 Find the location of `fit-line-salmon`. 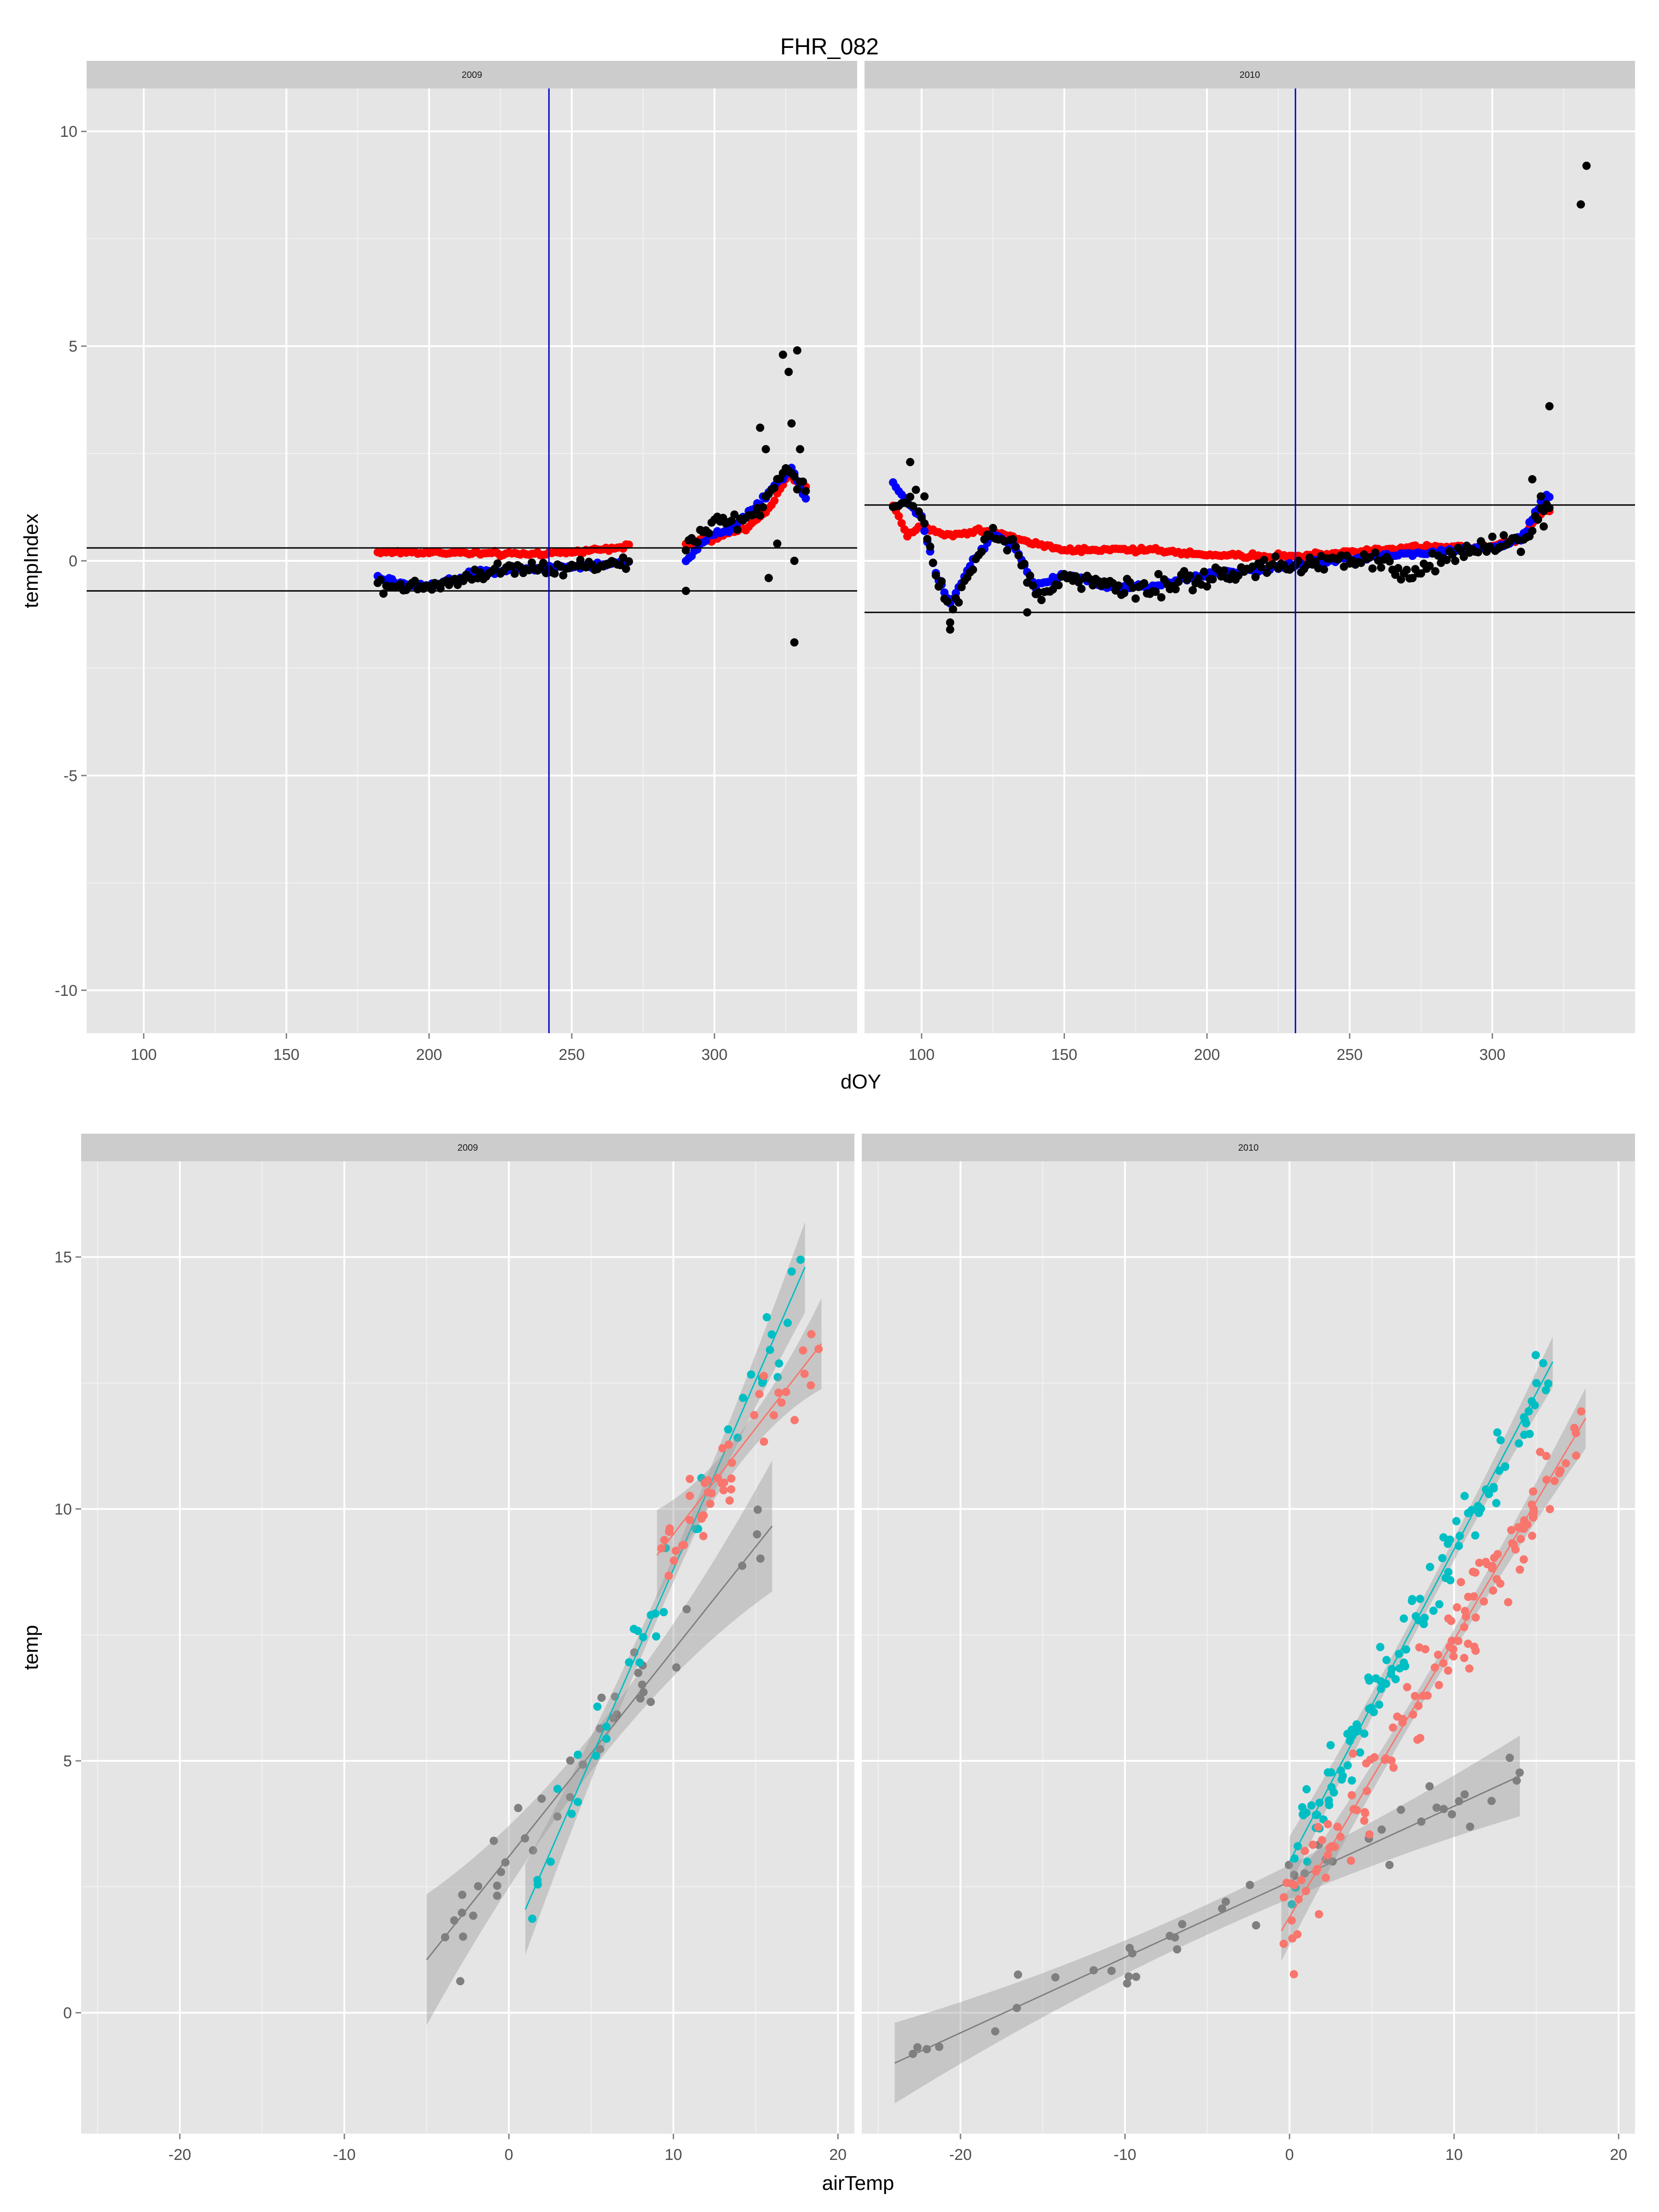

fit-line-salmon is located at coordinates (739, 1449).